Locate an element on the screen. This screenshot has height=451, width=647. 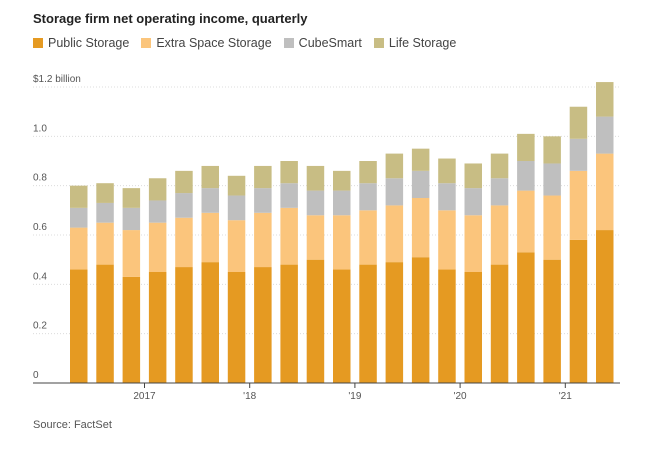
legend-label-cubesmart: CubeSmart is located at coordinates (330, 43).